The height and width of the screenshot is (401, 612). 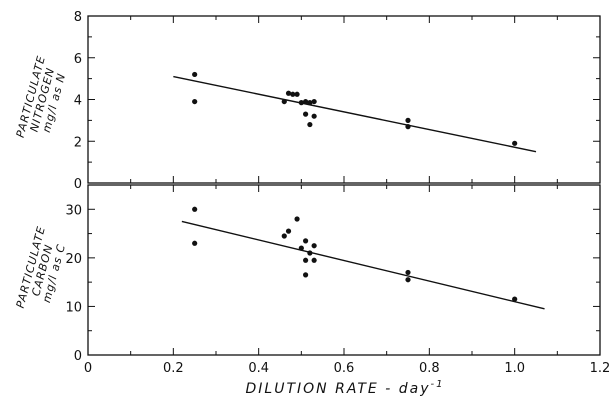 I want to click on x-tick-label: 0.6, so click(x=344, y=368).